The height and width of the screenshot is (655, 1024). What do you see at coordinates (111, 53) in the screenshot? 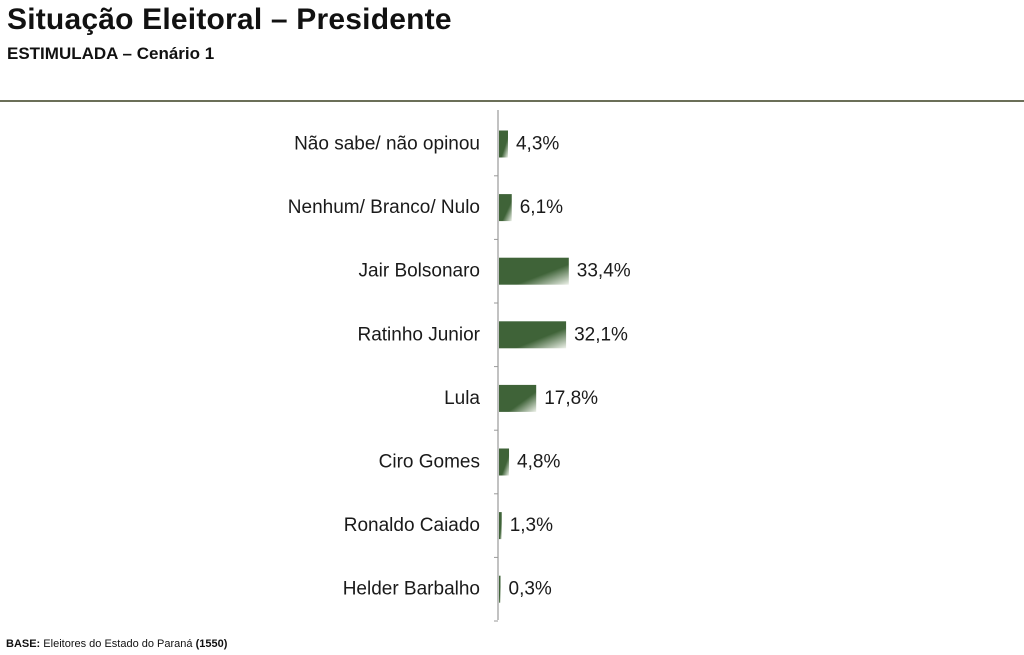
I see `page-subtitle: ESTIMULADA – Cenário 1` at bounding box center [111, 53].